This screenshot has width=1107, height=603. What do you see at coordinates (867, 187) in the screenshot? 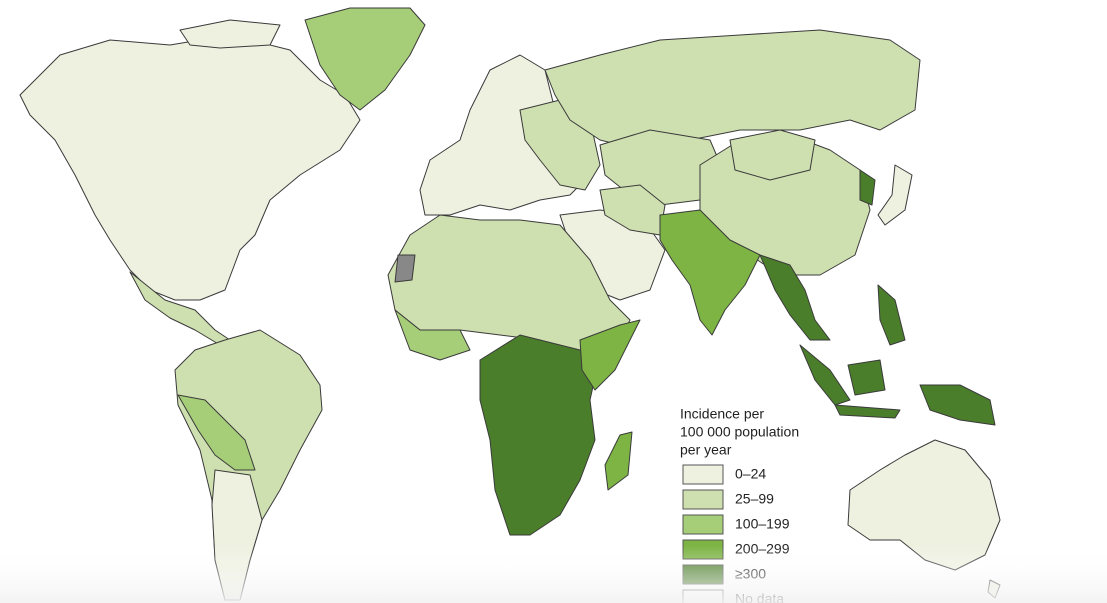
I see `korea` at bounding box center [867, 187].